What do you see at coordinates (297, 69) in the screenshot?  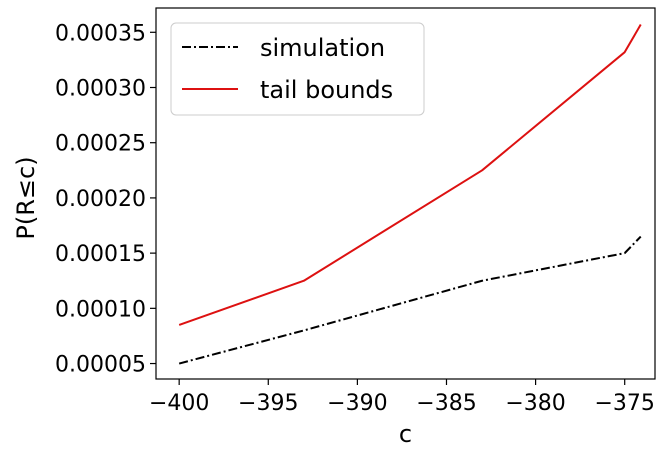 I see `legend: simulation tail bounds` at bounding box center [297, 69].